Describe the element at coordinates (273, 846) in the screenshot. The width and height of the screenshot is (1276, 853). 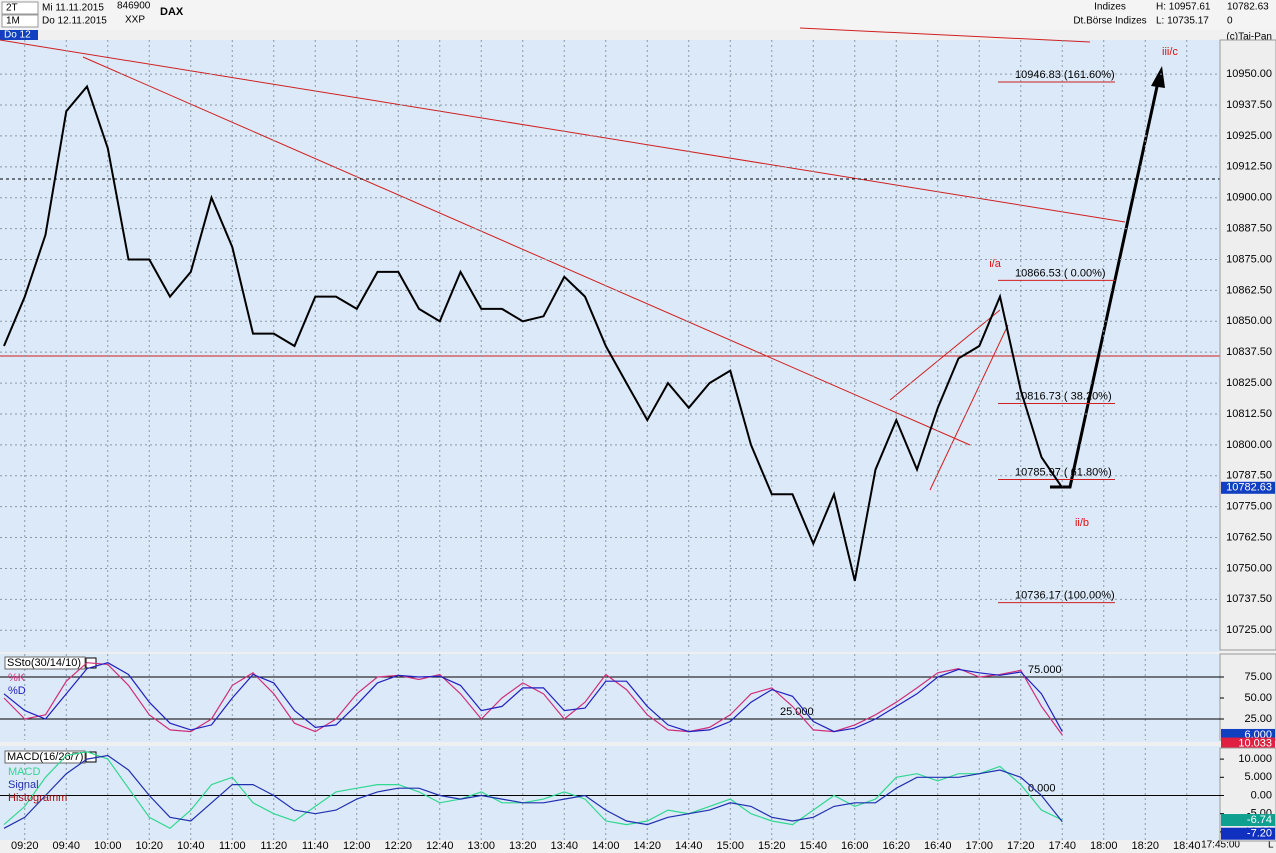
I see `x-tick-label: 11:20` at that location.